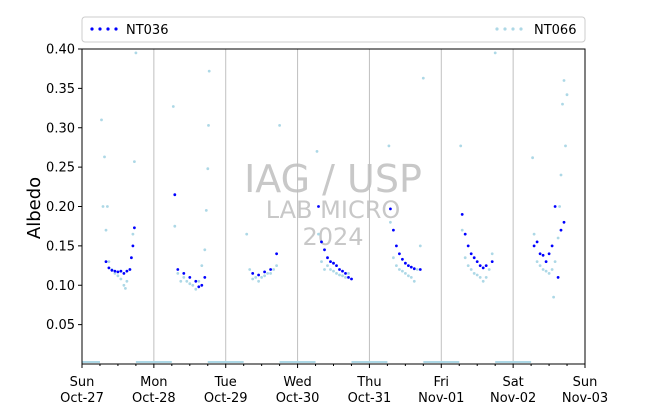 This screenshot has width=650, height=409. What do you see at coordinates (226, 398) in the screenshot?
I see `x-tick-date: Oct-29` at bounding box center [226, 398].